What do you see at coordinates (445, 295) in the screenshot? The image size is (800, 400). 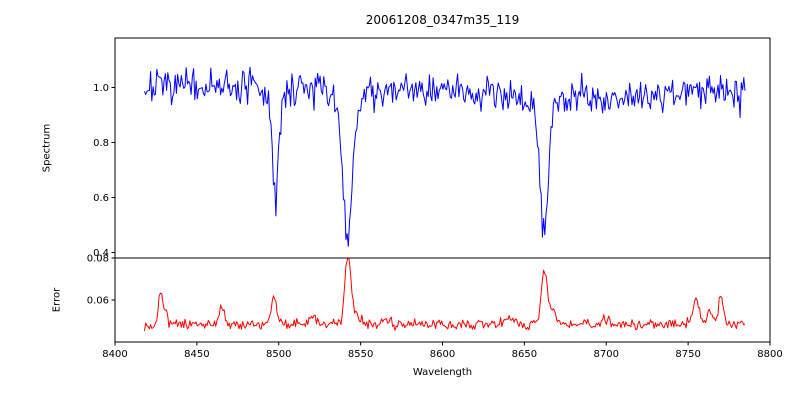 I see `error-line` at bounding box center [445, 295].